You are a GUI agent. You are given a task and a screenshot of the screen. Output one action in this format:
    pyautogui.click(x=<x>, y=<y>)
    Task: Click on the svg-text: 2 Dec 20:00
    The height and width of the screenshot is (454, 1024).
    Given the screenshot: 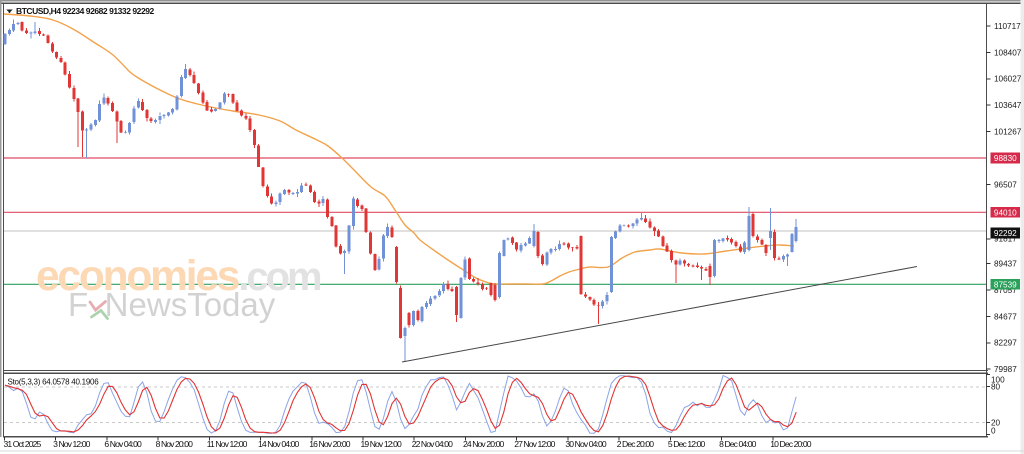 What is the action you would take?
    pyautogui.click(x=636, y=444)
    